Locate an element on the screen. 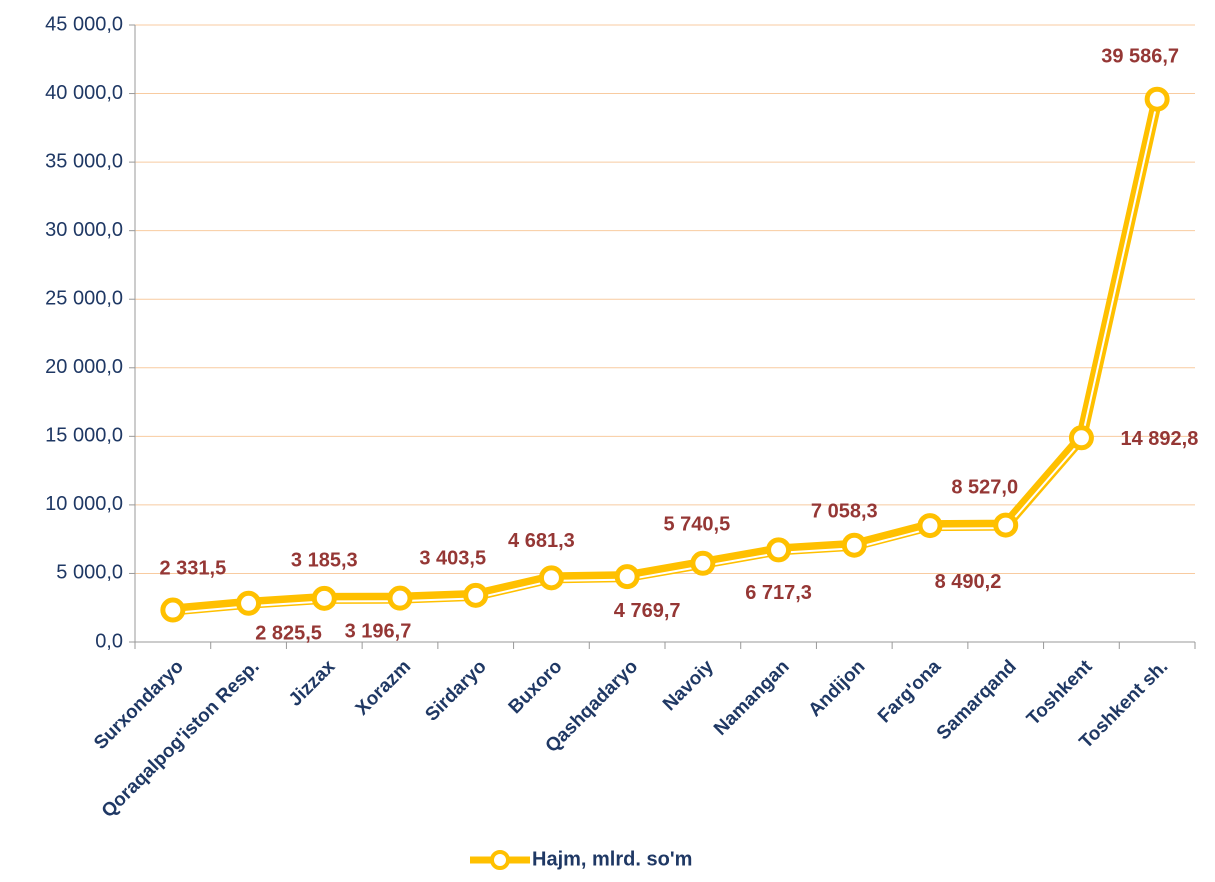 The width and height of the screenshot is (1215, 882). x-tick-label: Andijon is located at coordinates (837, 688).